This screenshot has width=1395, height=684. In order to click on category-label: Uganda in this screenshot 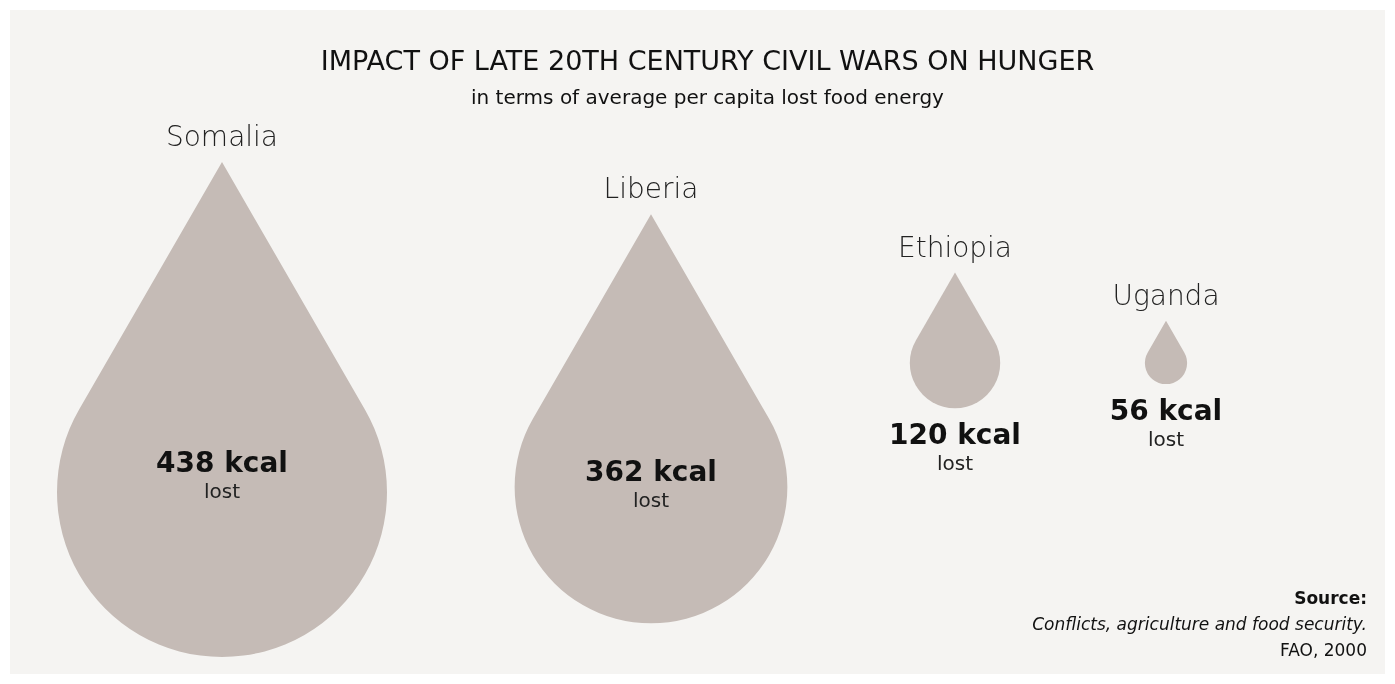, I will do `click(1166, 295)`.